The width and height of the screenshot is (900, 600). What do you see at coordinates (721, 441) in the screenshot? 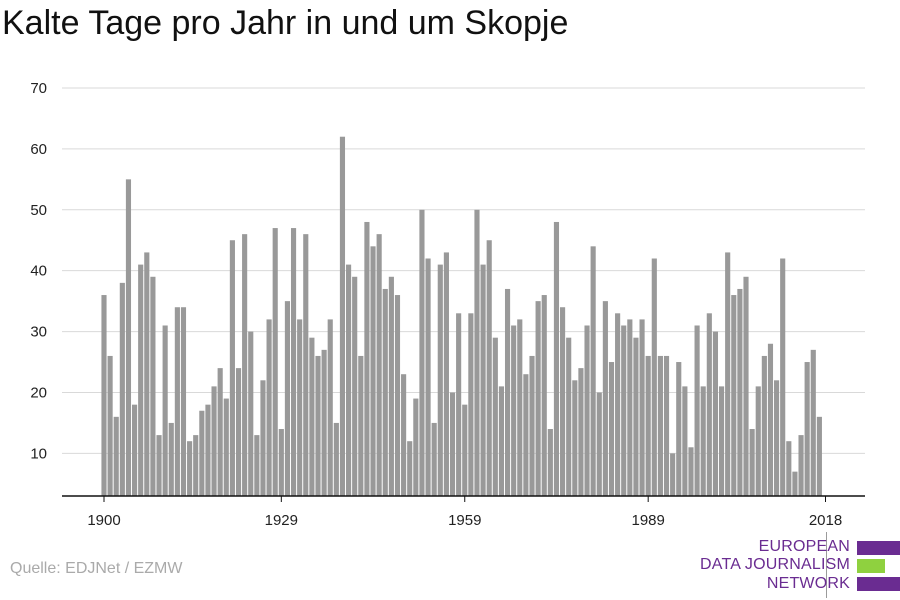
I see `bar-2001` at bounding box center [721, 441].